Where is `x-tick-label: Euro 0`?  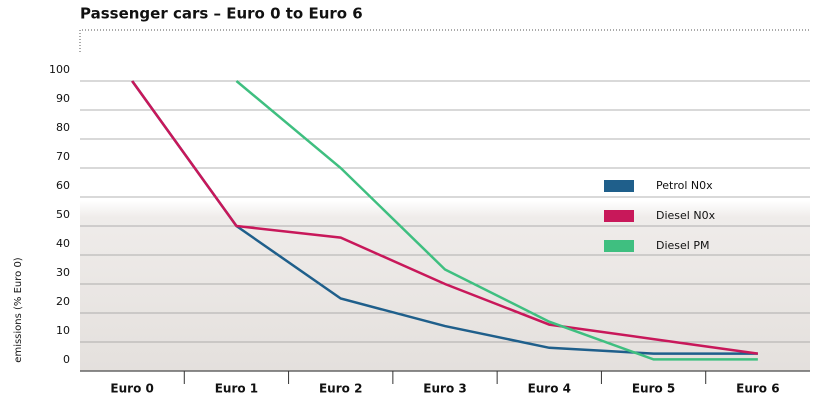
x-tick-label: Euro 0 is located at coordinates (131, 389).